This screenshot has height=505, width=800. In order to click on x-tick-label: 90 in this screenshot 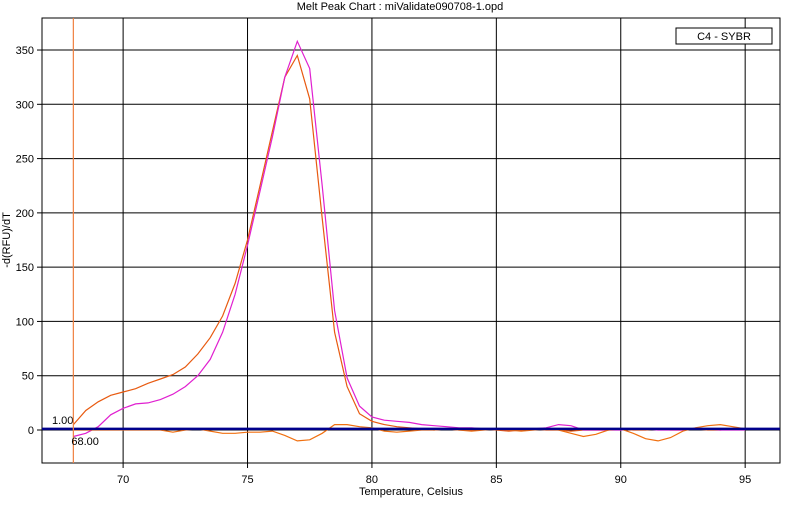, I will do `click(621, 480)`.